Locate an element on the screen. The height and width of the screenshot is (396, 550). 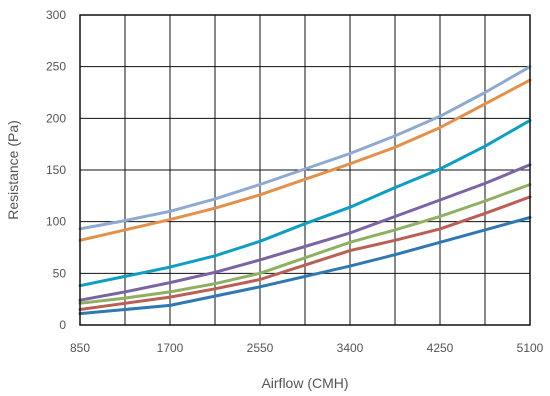
x-tick-label: 4250 is located at coordinates (440, 348).